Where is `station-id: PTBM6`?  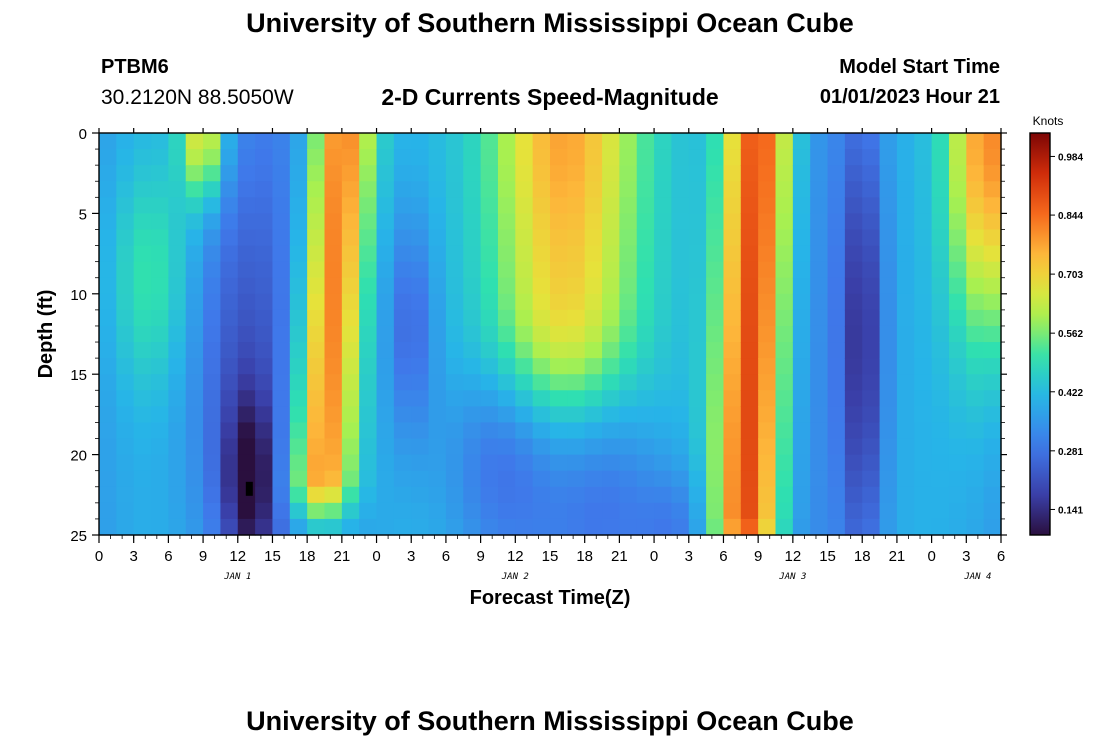
station-id: PTBM6 is located at coordinates (135, 67).